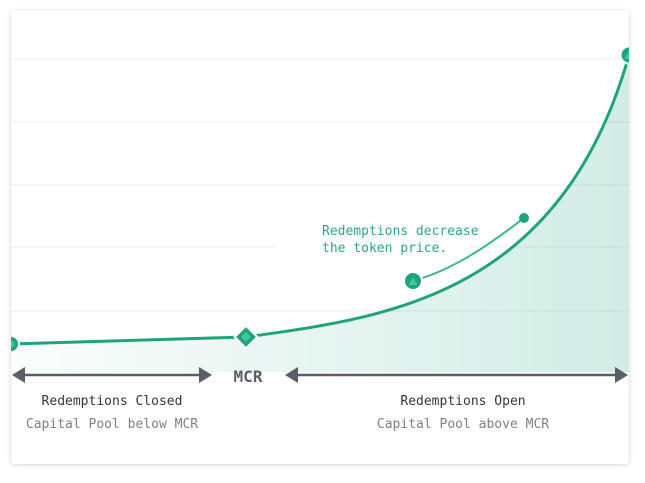 This screenshot has height=483, width=645. Describe the element at coordinates (462, 401) in the screenshot. I see `right-region-title: Redemptions Open` at that location.